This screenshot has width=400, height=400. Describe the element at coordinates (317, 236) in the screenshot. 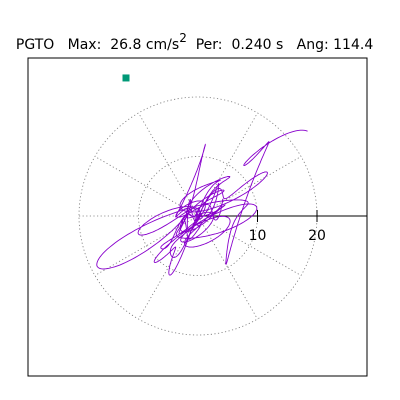

I see `x-tick-label-20: 20` at that location.